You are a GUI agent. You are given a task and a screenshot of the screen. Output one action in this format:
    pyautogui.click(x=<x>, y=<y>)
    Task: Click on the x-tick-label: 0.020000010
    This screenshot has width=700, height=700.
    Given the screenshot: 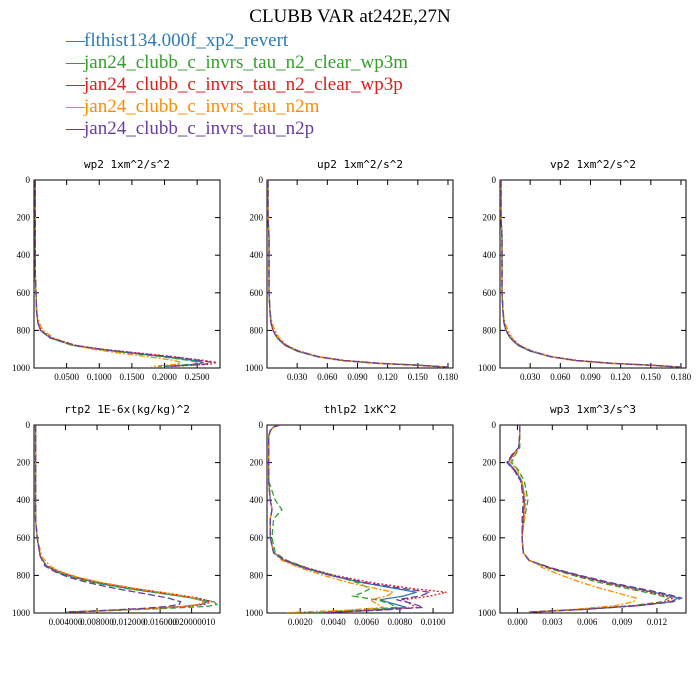 What is the action you would take?
    pyautogui.click(x=192, y=622)
    